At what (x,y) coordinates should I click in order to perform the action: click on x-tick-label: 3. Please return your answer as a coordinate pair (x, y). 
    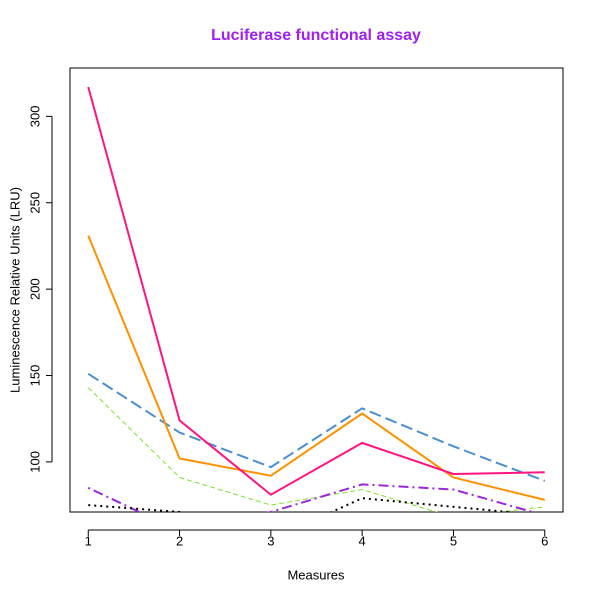
    Looking at the image, I should click on (270, 540).